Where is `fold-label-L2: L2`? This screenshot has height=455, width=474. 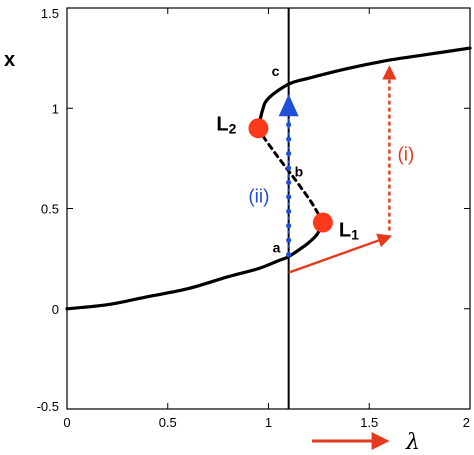 fold-label-L2: L2 is located at coordinates (226, 124).